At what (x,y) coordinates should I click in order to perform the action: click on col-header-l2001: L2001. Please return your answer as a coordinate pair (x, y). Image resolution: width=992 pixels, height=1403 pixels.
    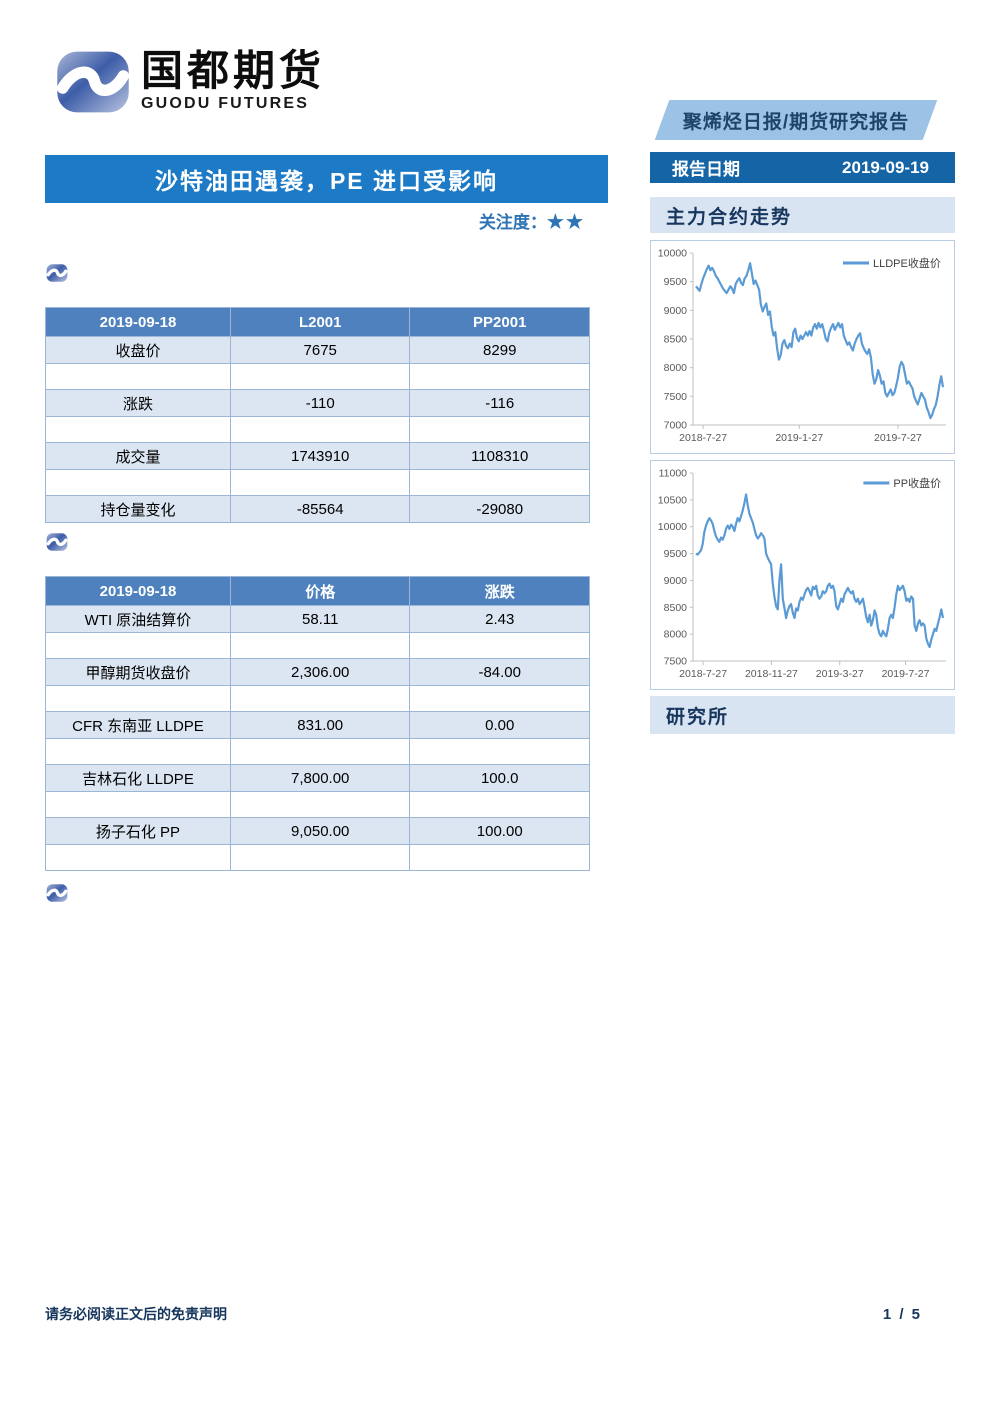
    Looking at the image, I should click on (320, 322).